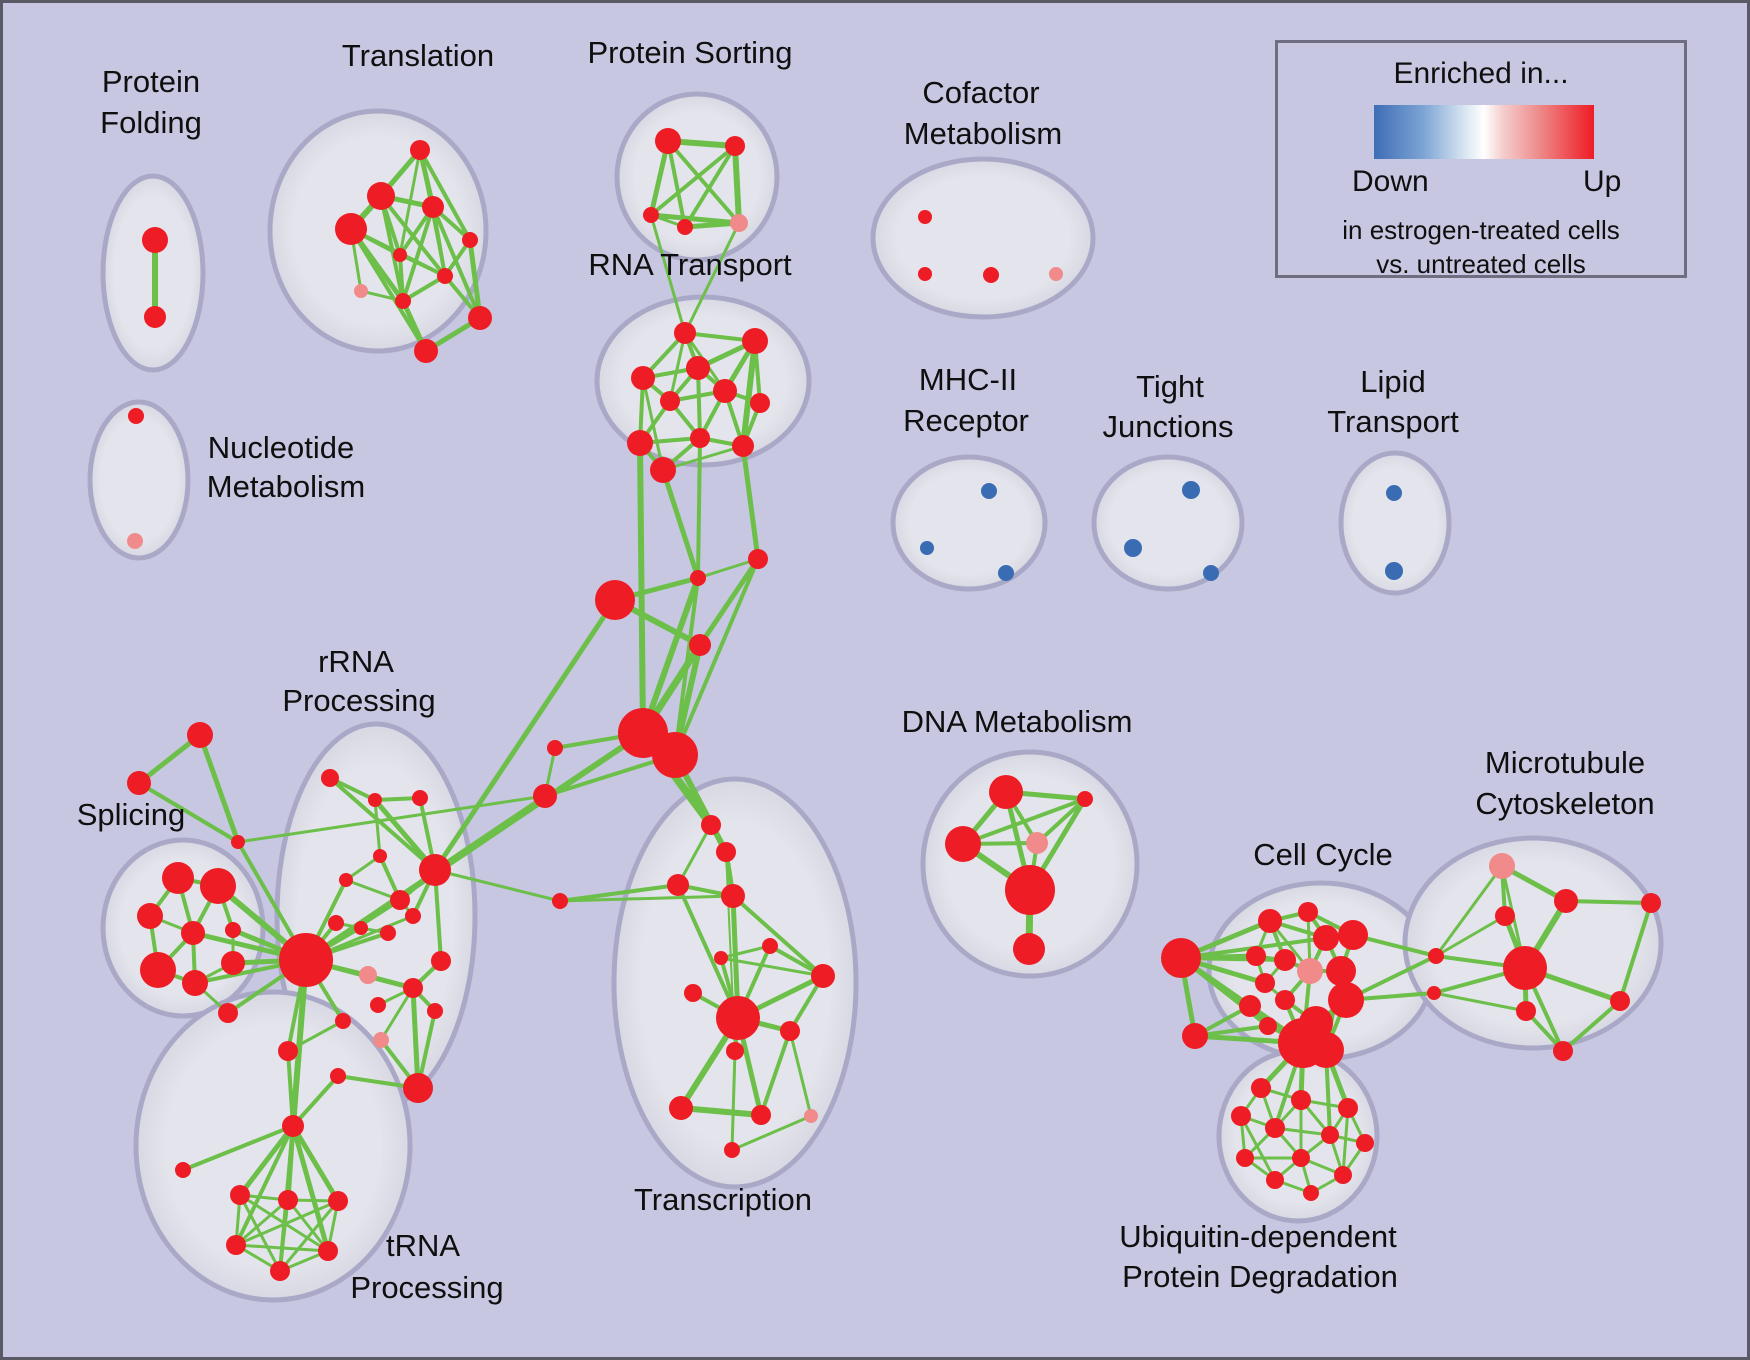 The width and height of the screenshot is (1750, 1360). What do you see at coordinates (968, 379) in the screenshot?
I see `cluster-label: MHC-II` at bounding box center [968, 379].